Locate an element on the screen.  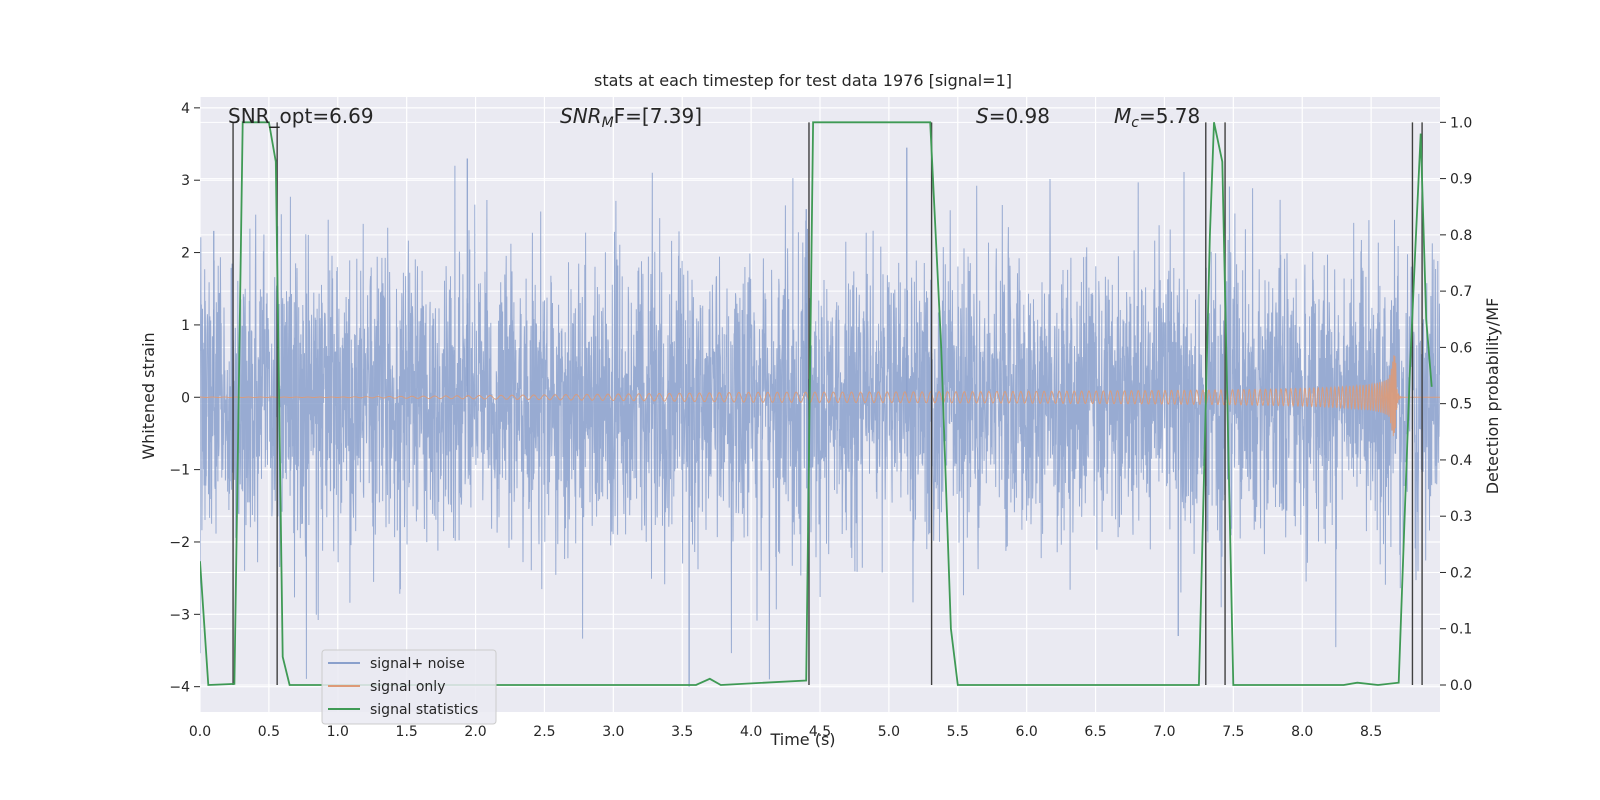
y-axis-label: Whitened strain is located at coordinates (148, 395).